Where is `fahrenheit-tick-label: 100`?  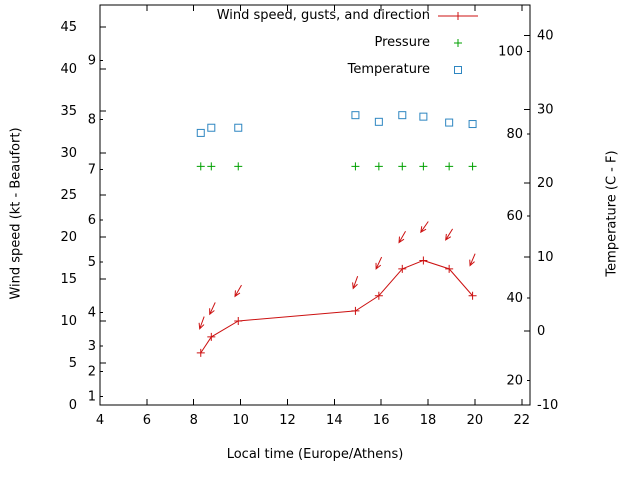
fahrenheit-tick-label: 100 is located at coordinates (510, 52).